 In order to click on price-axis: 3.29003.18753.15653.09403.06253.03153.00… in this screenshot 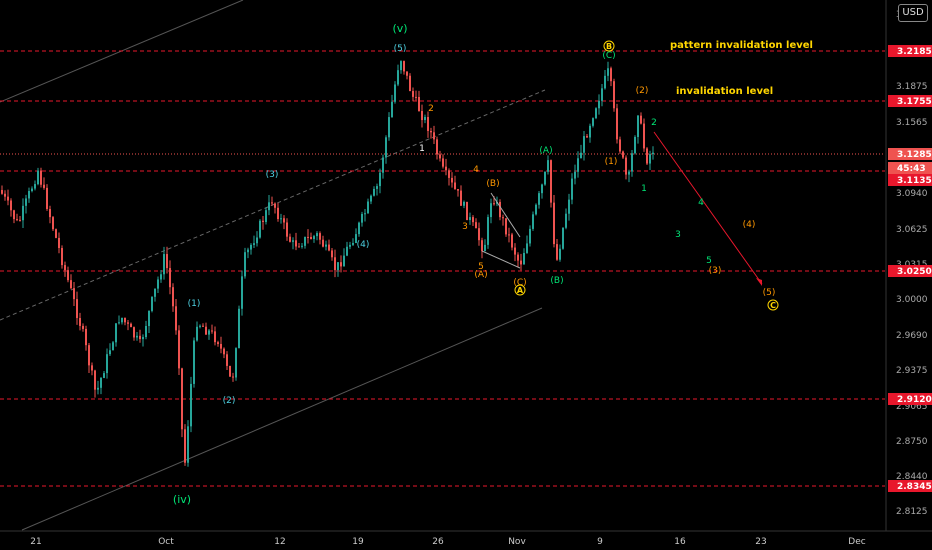, I will do `click(908, 265)`.